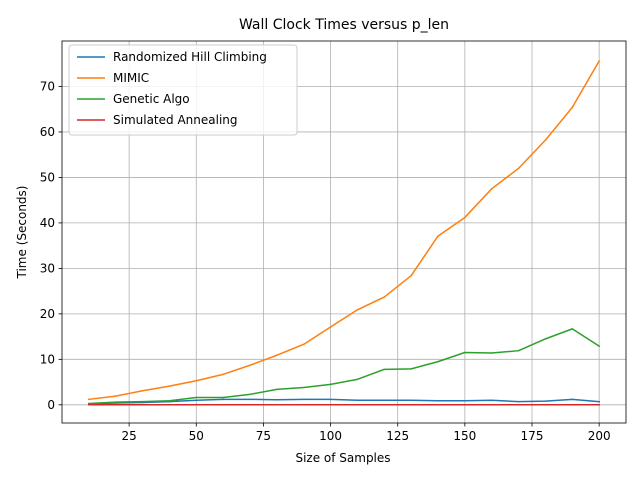  I want to click on x-tick-label: 50, so click(196, 436).